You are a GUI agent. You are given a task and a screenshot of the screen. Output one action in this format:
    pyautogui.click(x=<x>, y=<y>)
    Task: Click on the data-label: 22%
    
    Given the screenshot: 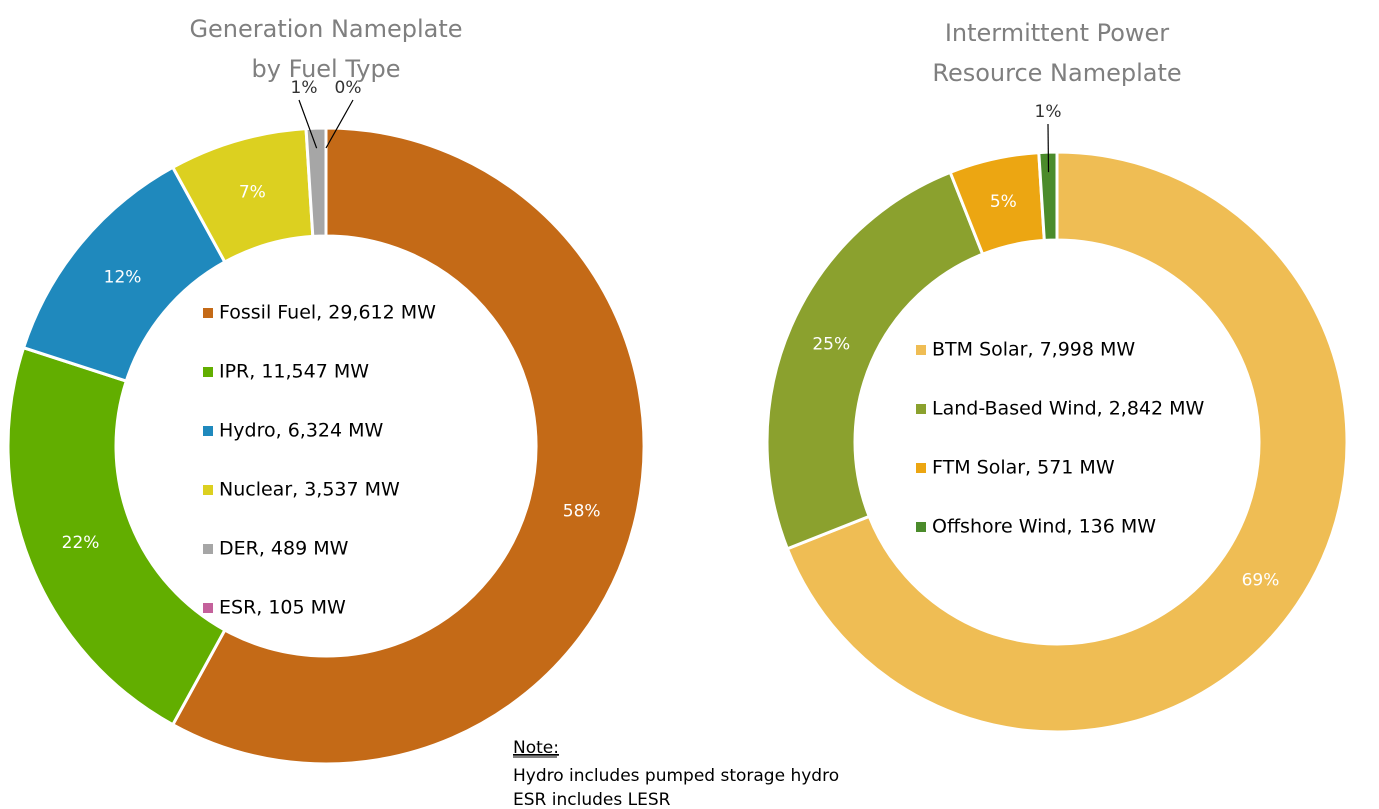 What is the action you would take?
    pyautogui.click(x=81, y=543)
    